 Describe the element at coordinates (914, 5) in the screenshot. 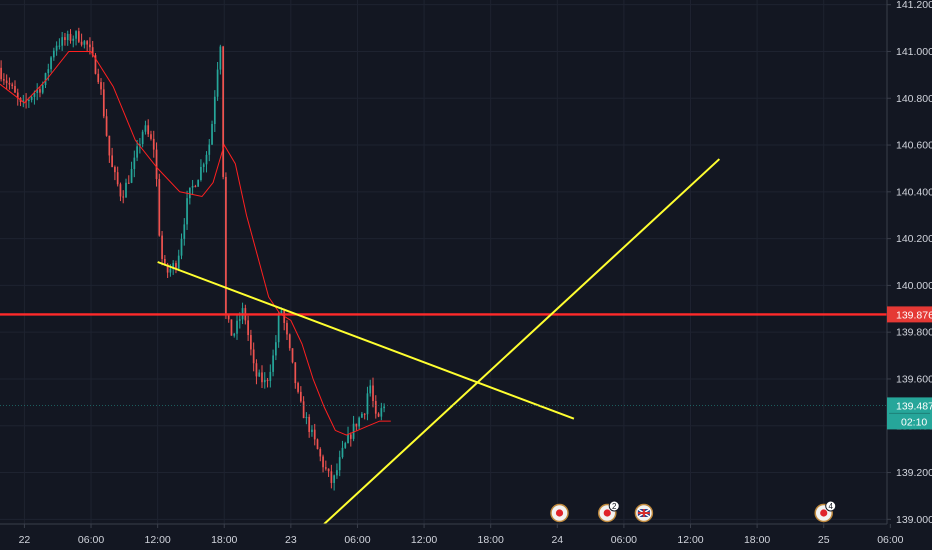

I see `price-tick-label: 141.200` at that location.